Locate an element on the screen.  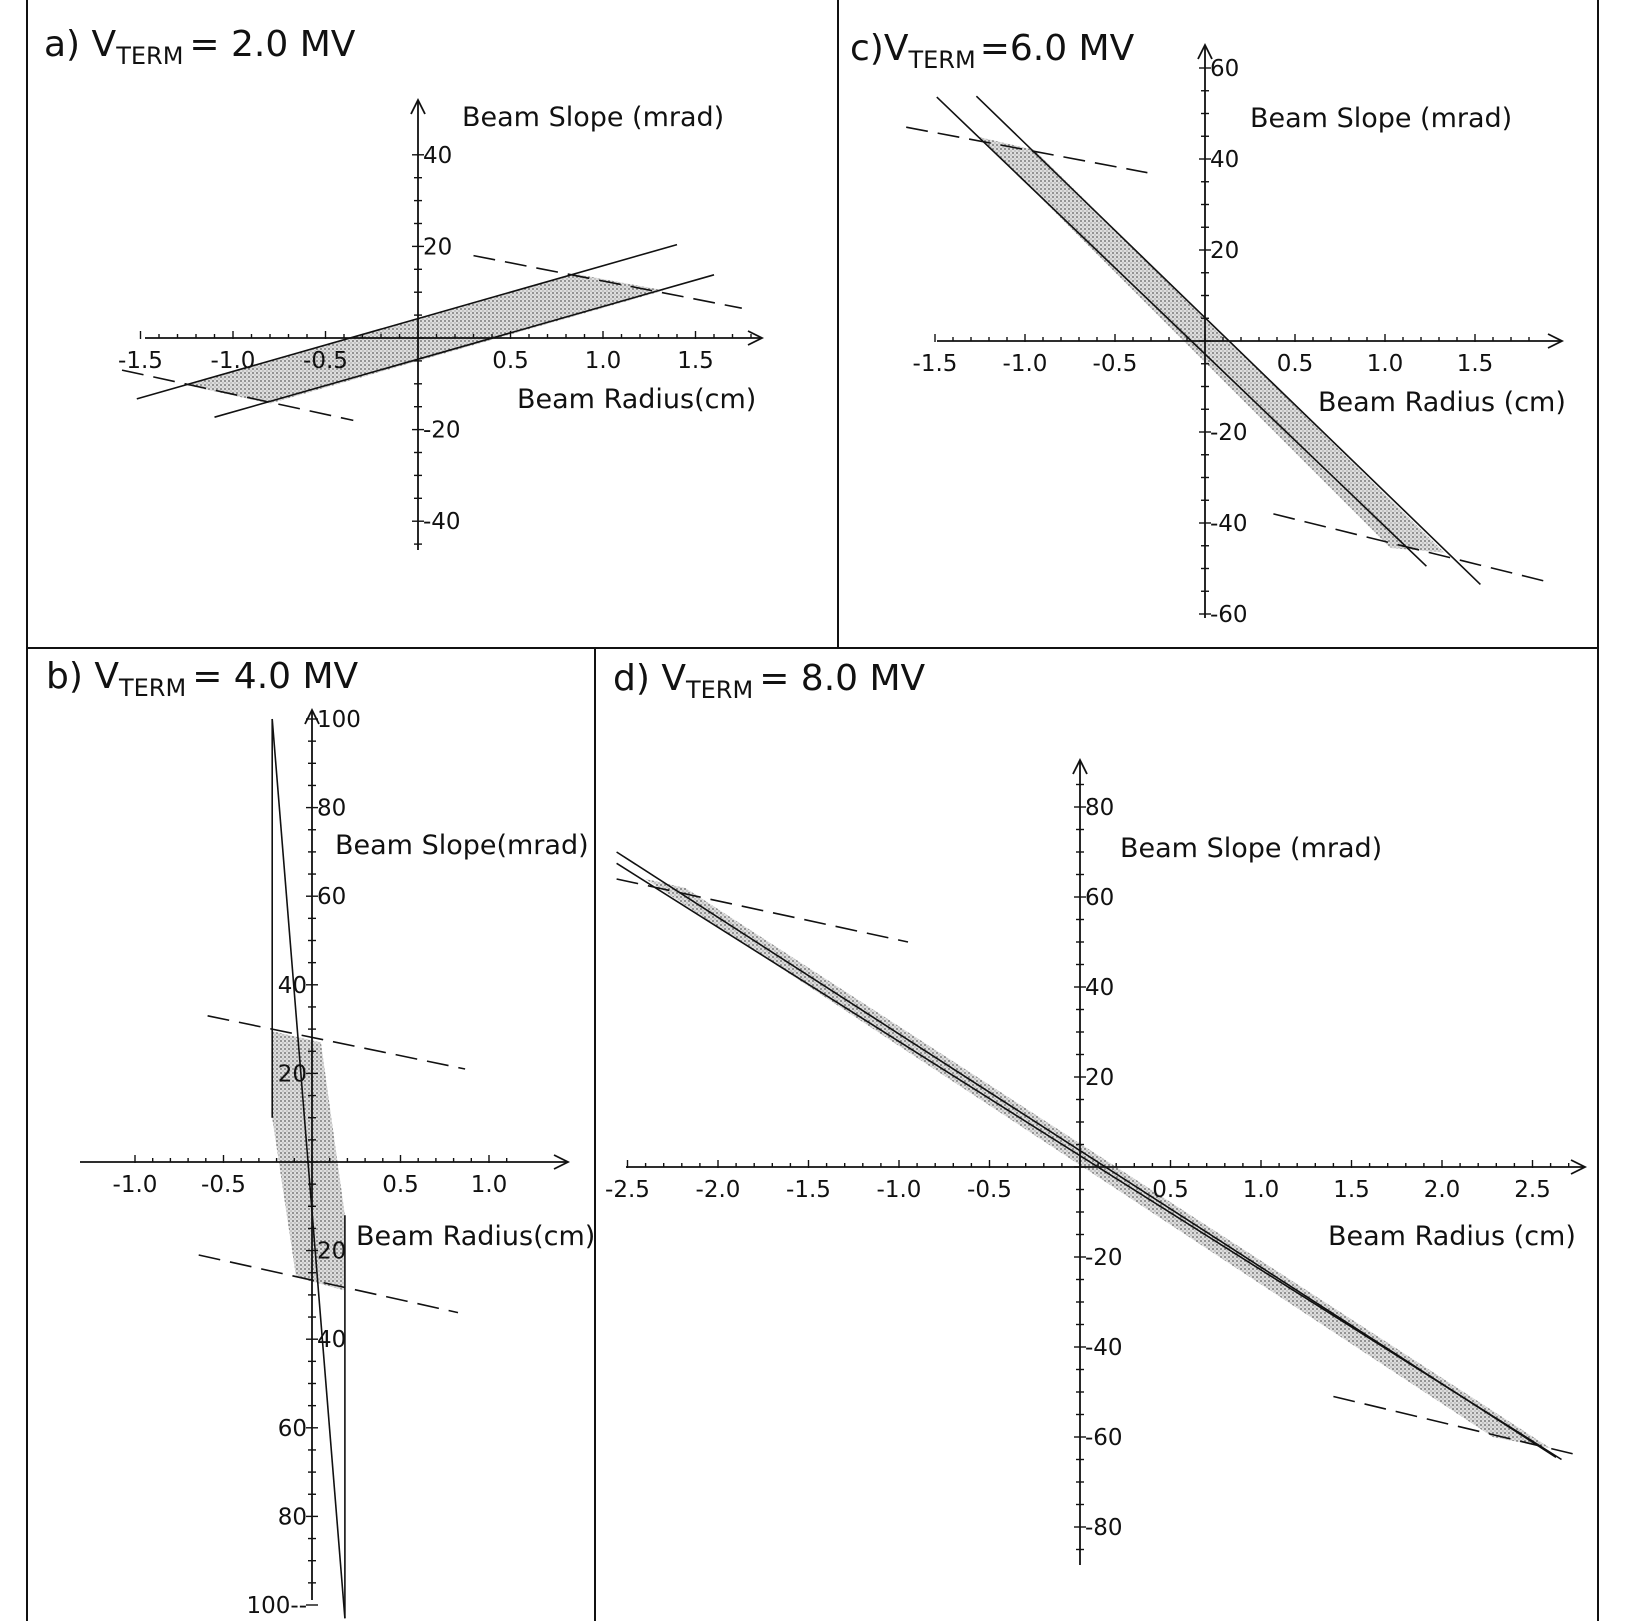
panel-c-y-tick-label: -60 is located at coordinates (1229, 615).